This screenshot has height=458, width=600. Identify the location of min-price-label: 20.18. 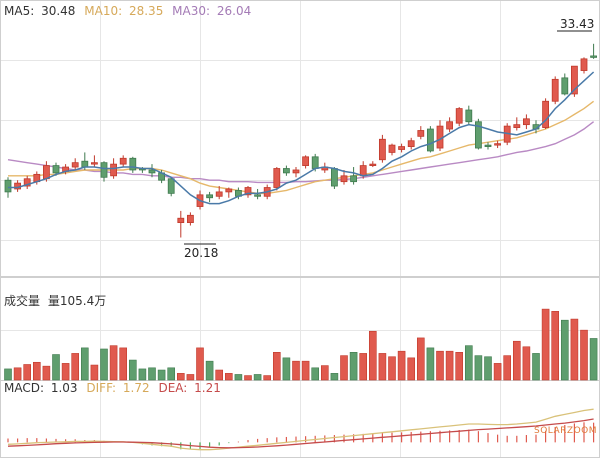
(201, 253).